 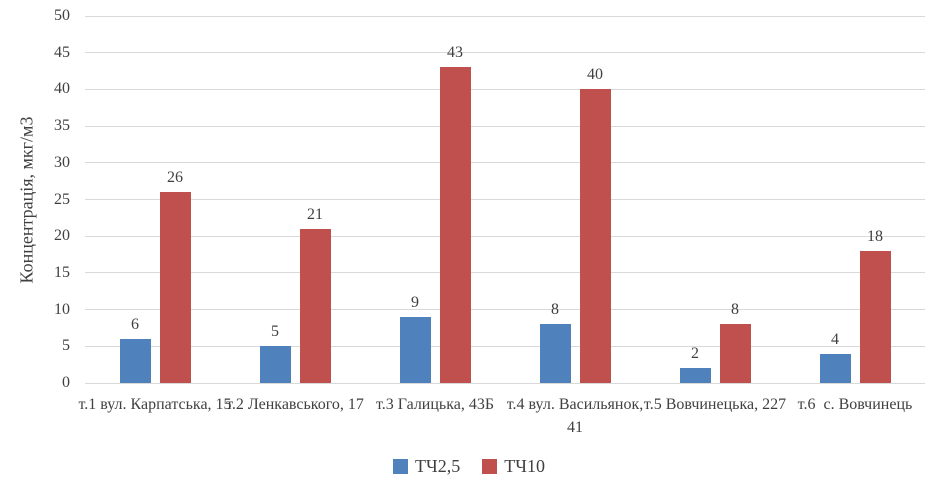 What do you see at coordinates (435, 404) in the screenshot?
I see `category-label: т.3 Галицька, 43Б` at bounding box center [435, 404].